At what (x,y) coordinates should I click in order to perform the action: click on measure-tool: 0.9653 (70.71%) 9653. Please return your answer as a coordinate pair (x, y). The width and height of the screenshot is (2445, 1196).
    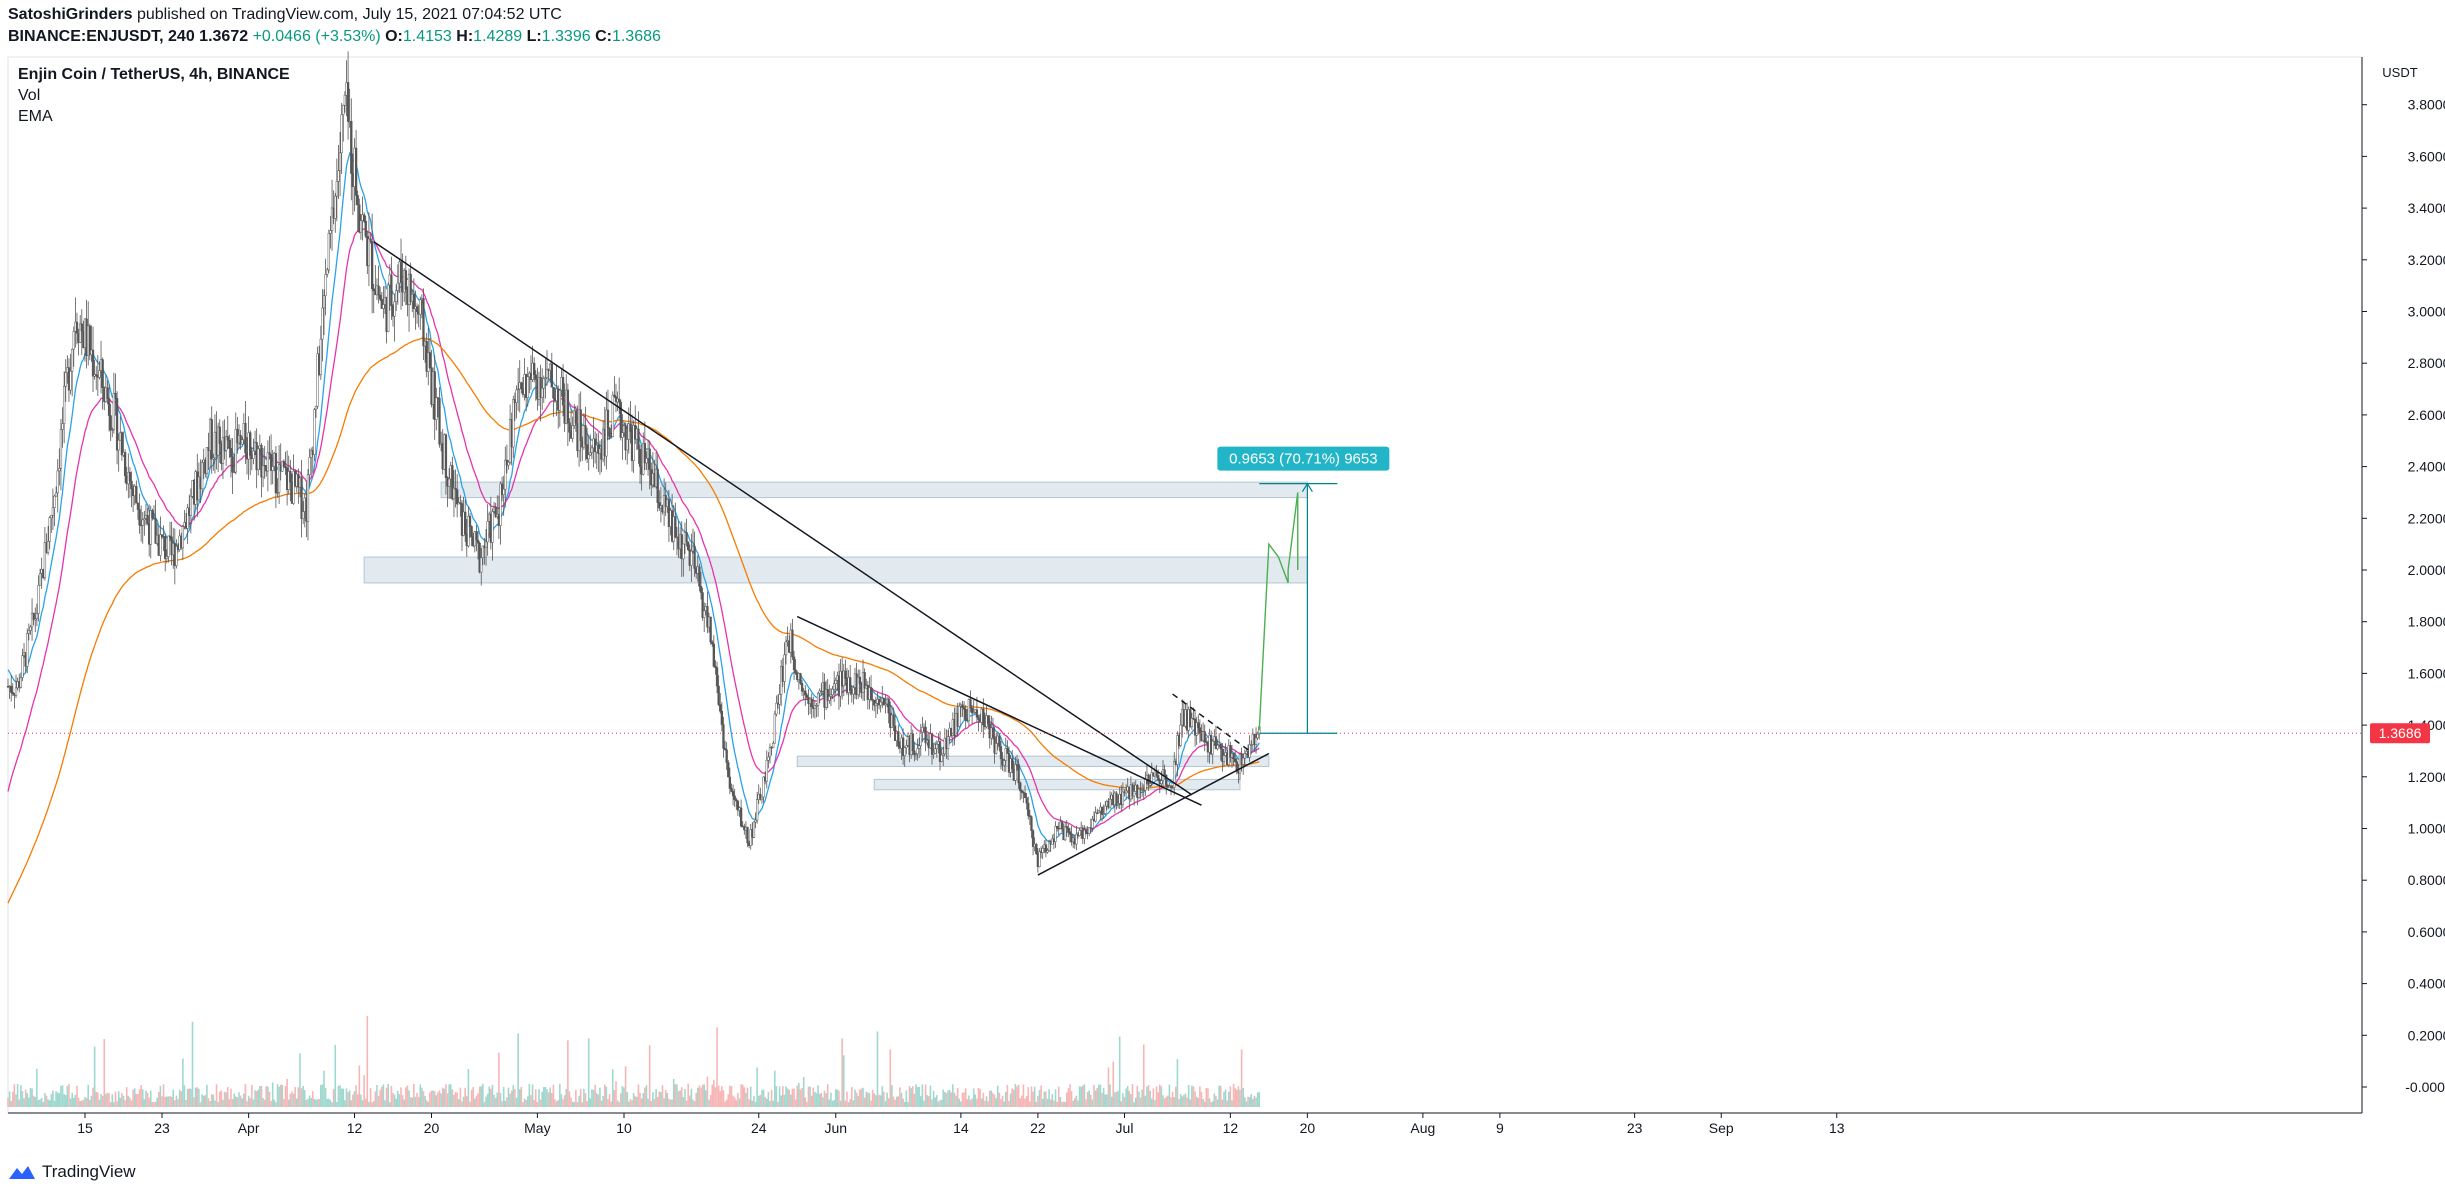
    Looking at the image, I should click on (1303, 590).